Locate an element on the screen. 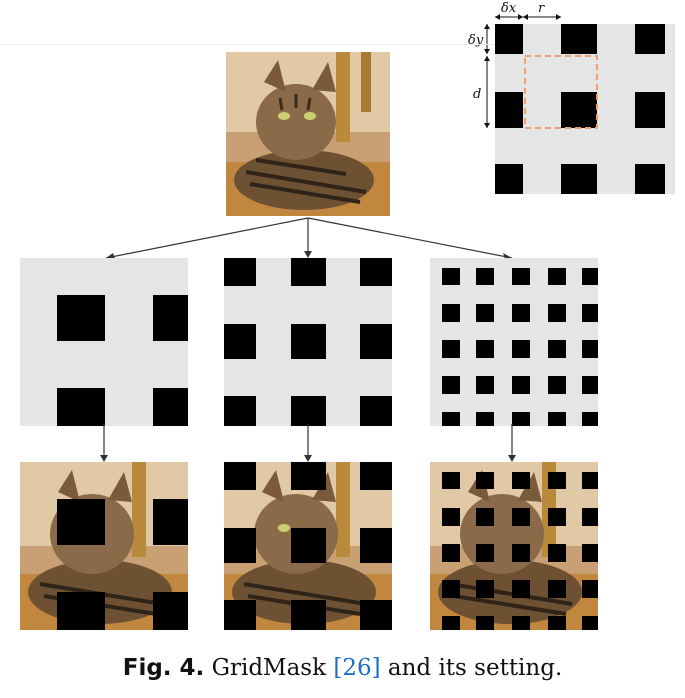 The width and height of the screenshot is (685, 698). grid-unit-highlight is located at coordinates (561, 92).